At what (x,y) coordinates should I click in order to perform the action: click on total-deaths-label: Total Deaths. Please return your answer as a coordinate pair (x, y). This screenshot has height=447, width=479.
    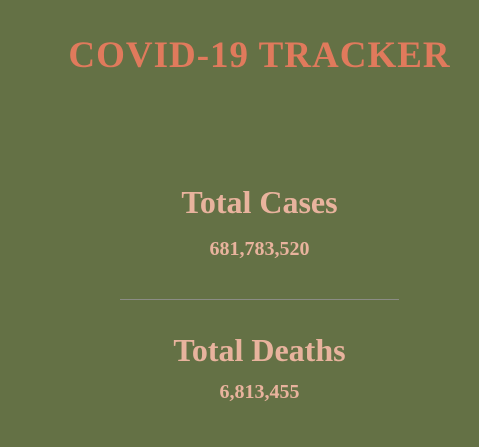
    Looking at the image, I should click on (259, 350).